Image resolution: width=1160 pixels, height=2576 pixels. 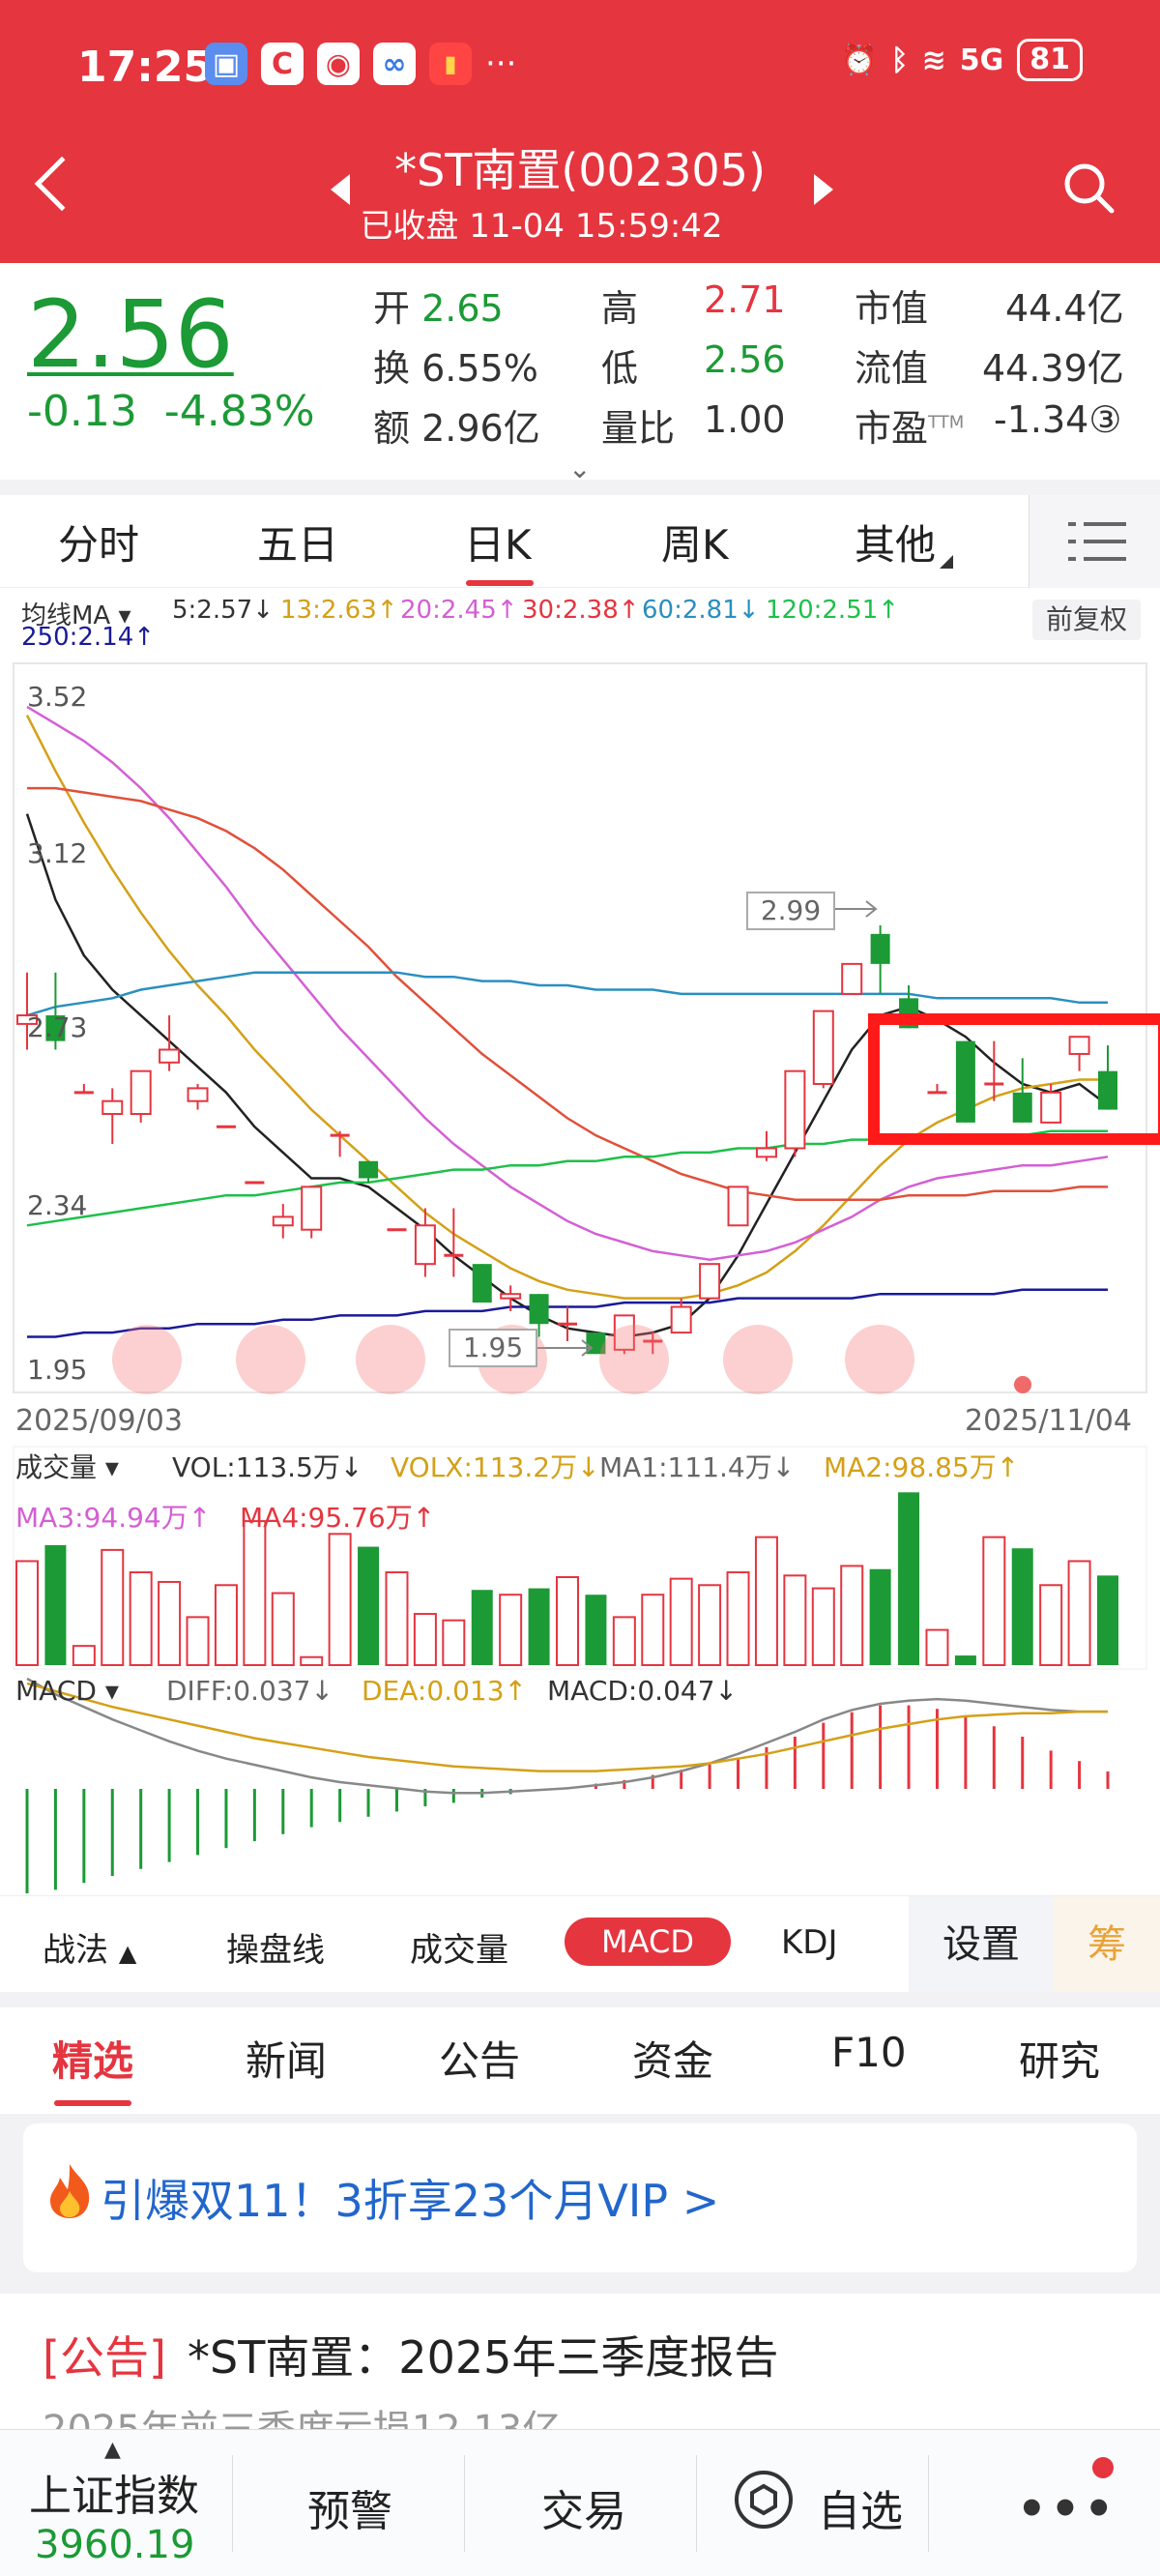 I want to click on macd-label: MACD, so click(x=56, y=1691).